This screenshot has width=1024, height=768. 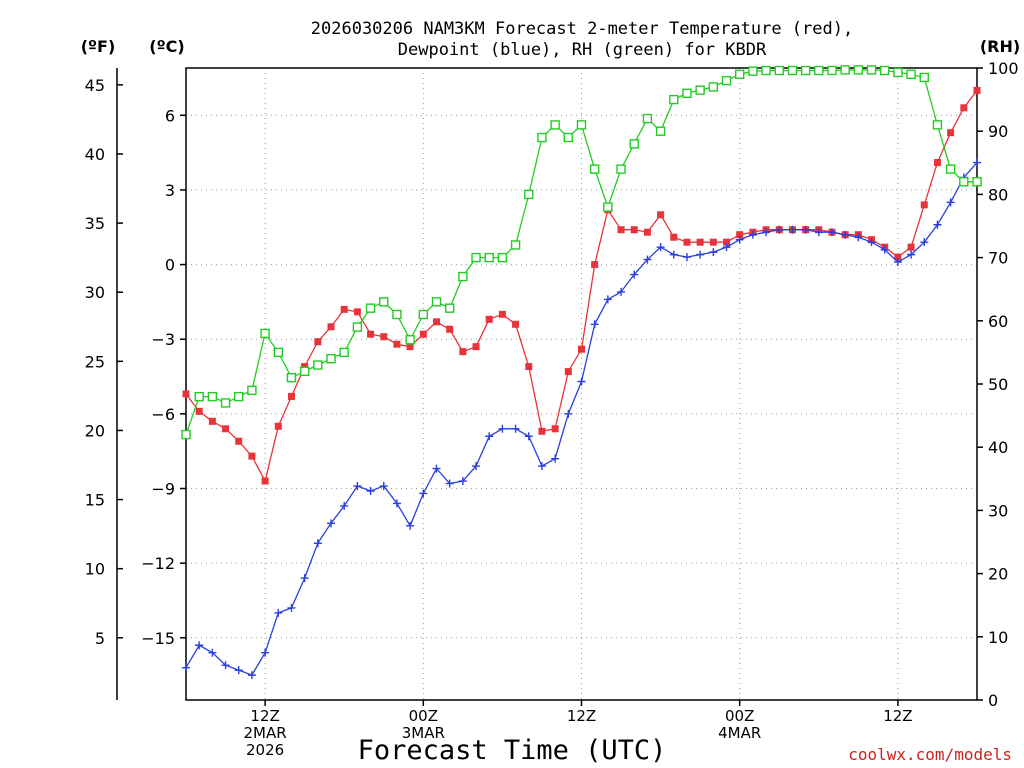 What do you see at coordinates (998, 258) in the screenshot?
I see `rh-tick-label: 70` at bounding box center [998, 258].